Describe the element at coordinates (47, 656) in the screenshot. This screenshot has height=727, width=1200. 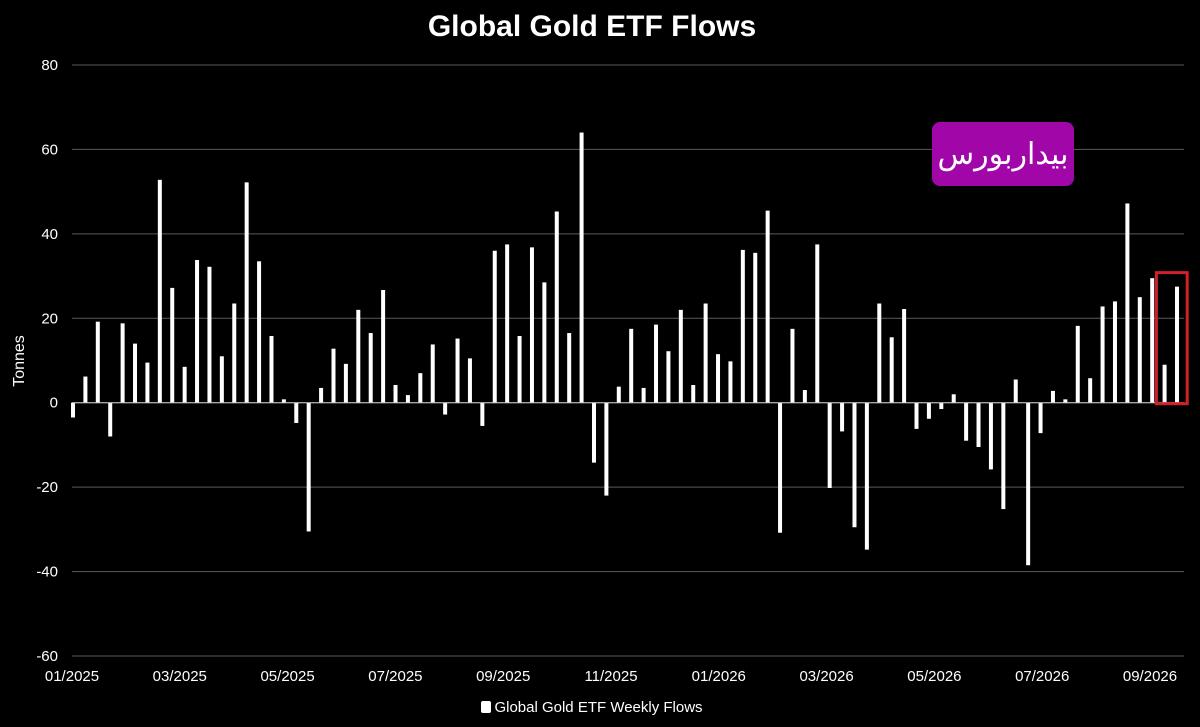
I see `y-tick-label: -60` at that location.